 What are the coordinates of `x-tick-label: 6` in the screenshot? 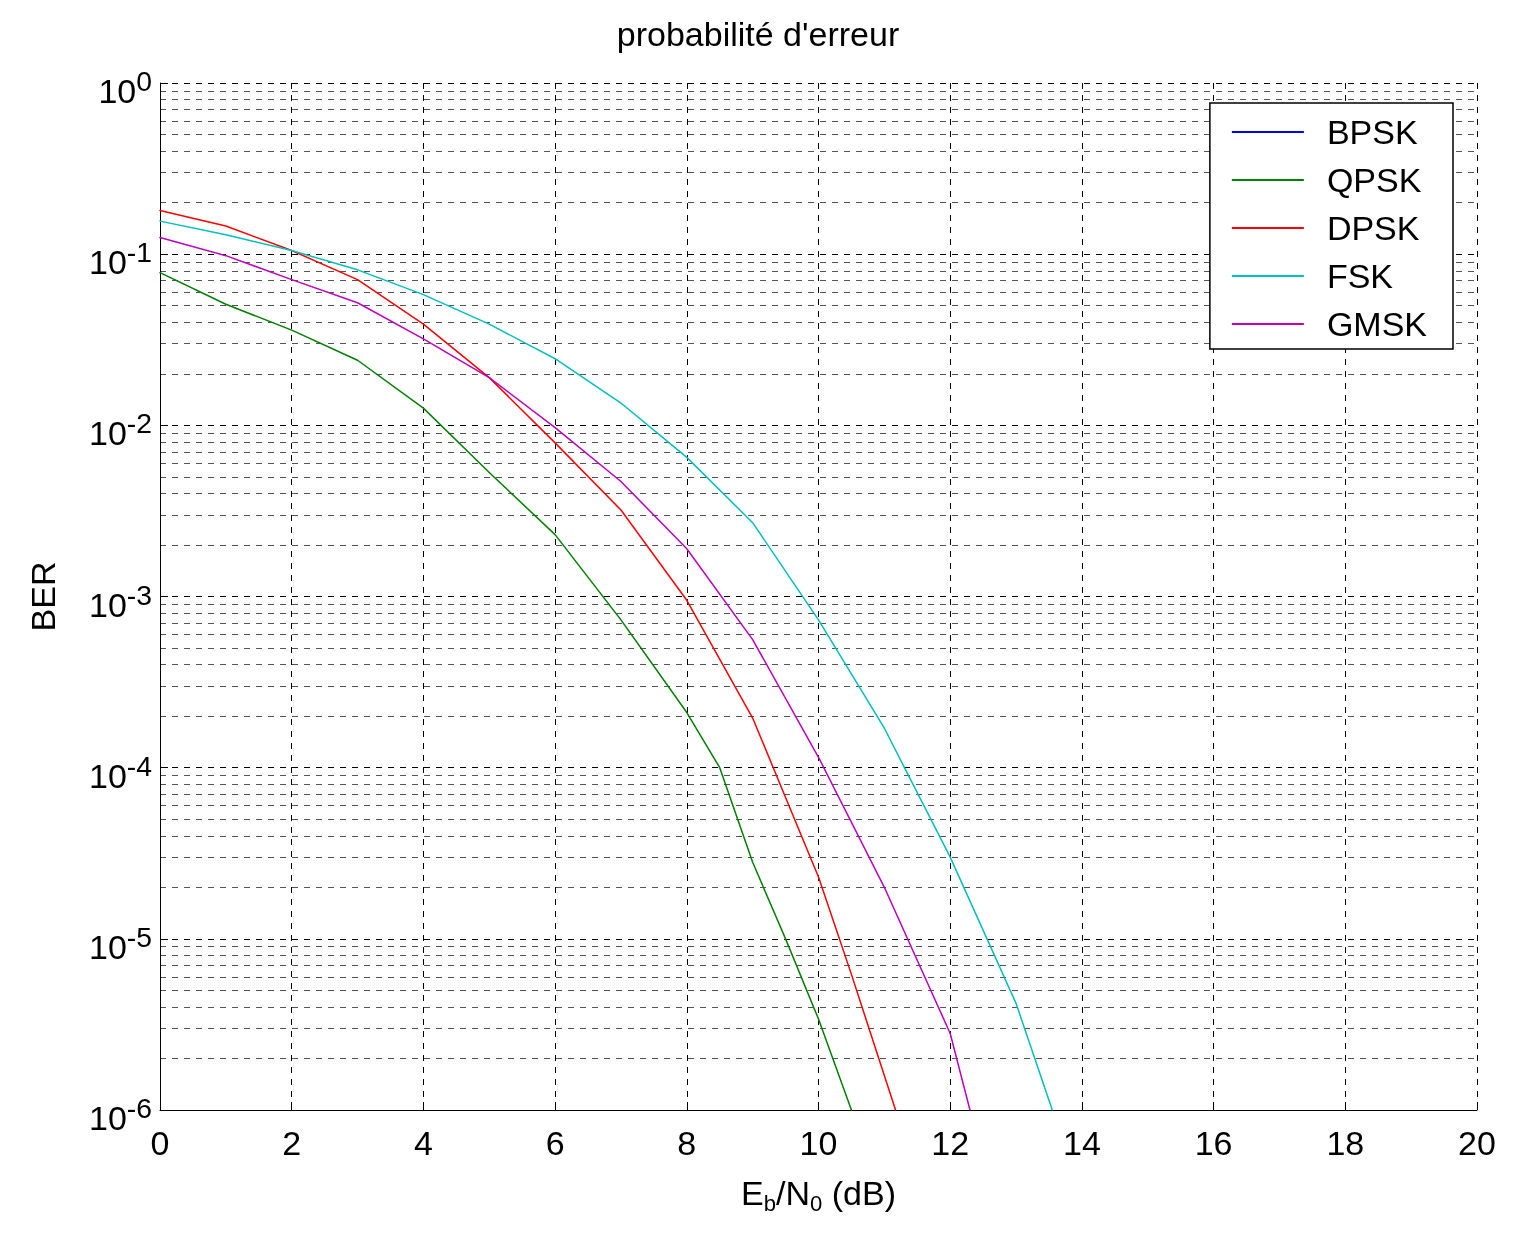 It's located at (555, 1143).